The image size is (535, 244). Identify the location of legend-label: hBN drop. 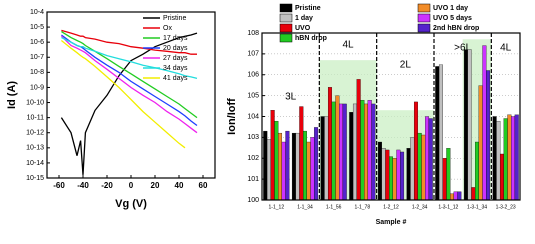
(311, 38).